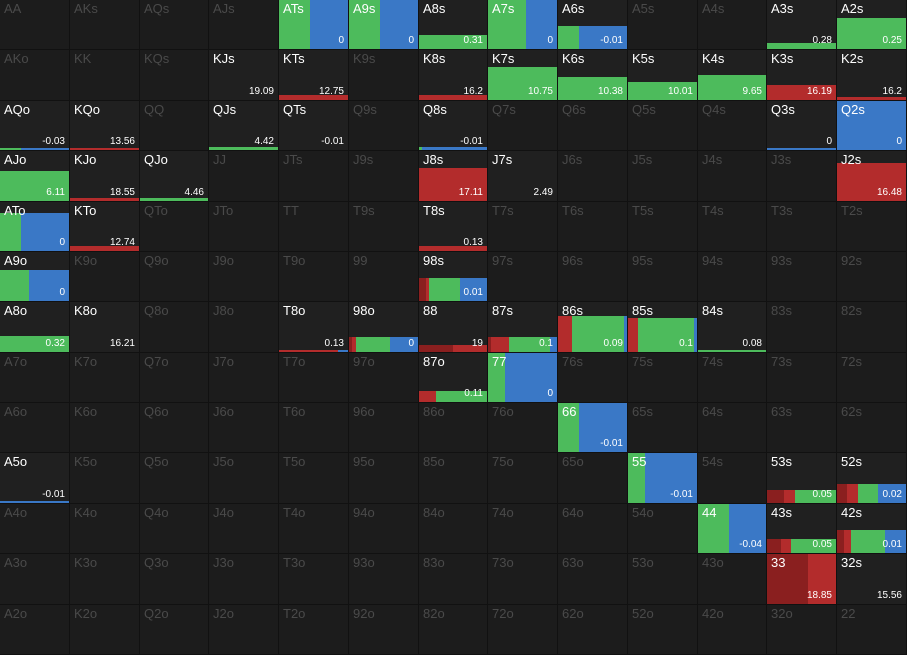 This screenshot has height=655, width=907. I want to click on hand-cell-a9o: A9o 0, so click(35, 277).